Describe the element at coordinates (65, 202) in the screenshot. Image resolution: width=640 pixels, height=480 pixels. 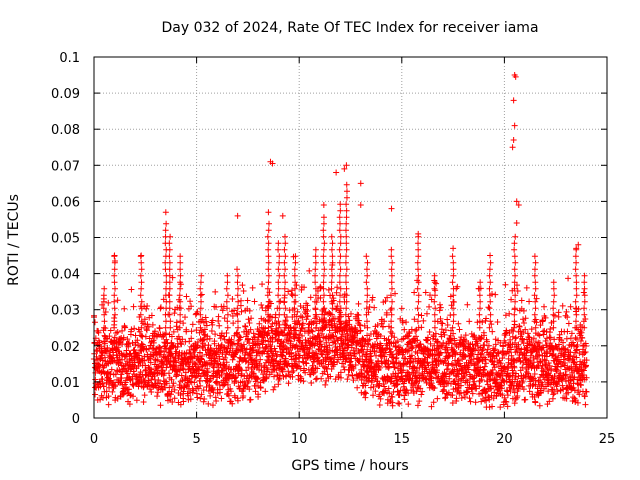
I see `y-tick-label: 0.06` at that location.